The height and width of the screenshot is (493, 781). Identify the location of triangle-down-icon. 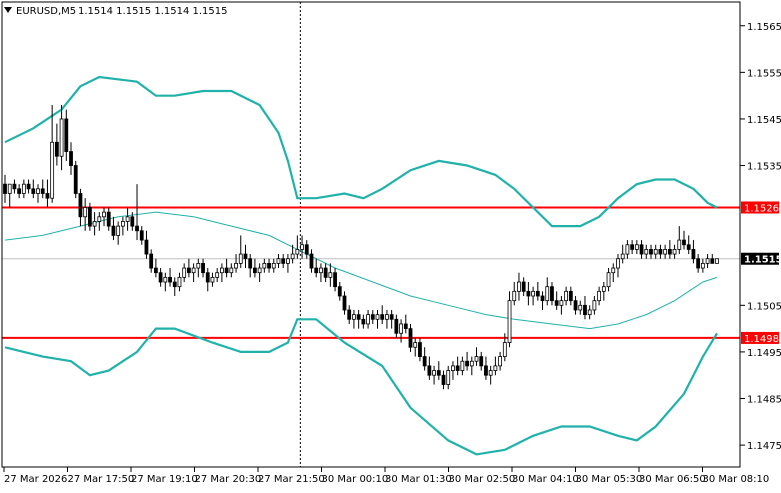
(8, 10).